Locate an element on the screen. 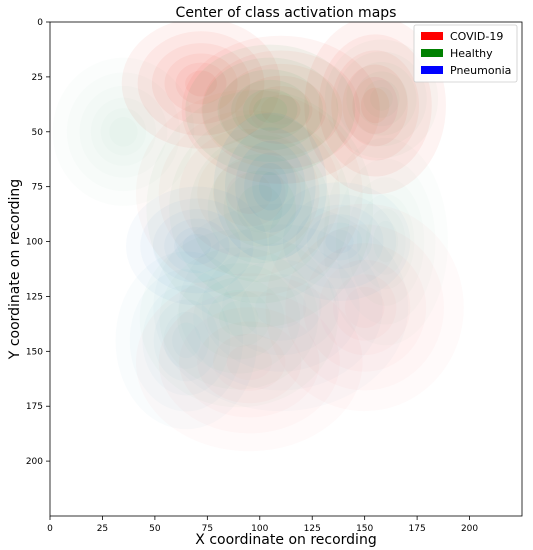  y-tick-label: 175 is located at coordinates (34, 407).